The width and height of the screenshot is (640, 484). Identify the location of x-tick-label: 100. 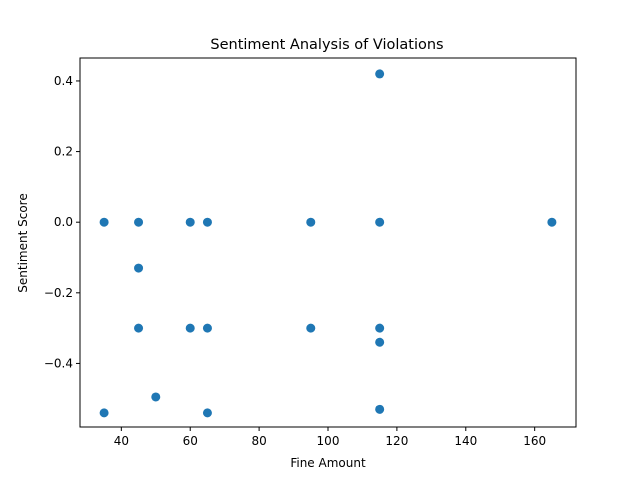
(328, 441).